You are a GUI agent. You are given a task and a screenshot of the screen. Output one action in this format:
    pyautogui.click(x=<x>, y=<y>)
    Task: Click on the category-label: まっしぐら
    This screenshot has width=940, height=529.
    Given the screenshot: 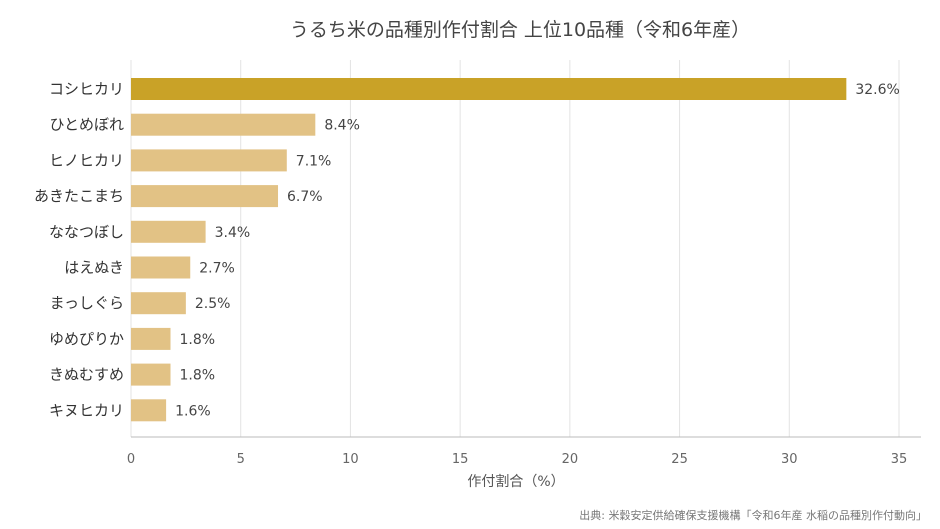 What is the action you would take?
    pyautogui.click(x=87, y=303)
    